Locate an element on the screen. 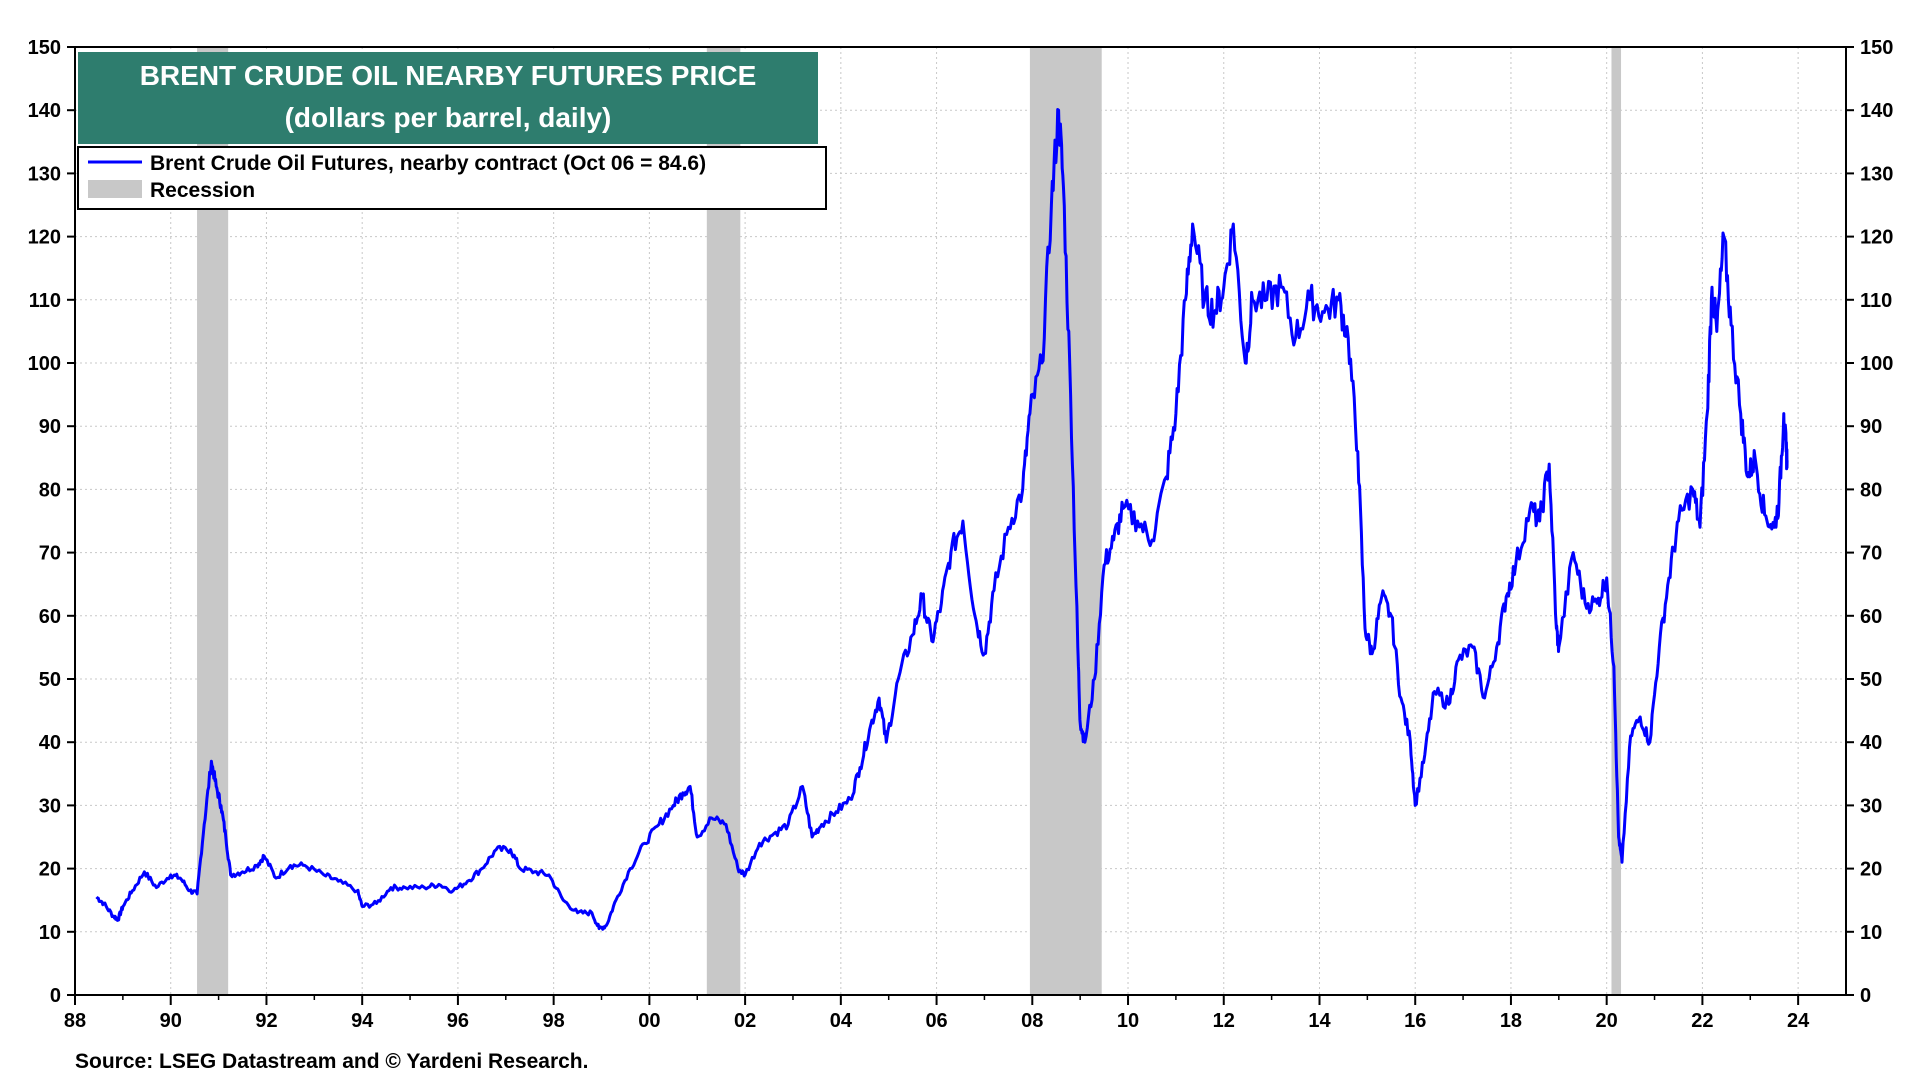 The height and width of the screenshot is (1080, 1920). legend-entry-recession: Recession is located at coordinates (202, 190).